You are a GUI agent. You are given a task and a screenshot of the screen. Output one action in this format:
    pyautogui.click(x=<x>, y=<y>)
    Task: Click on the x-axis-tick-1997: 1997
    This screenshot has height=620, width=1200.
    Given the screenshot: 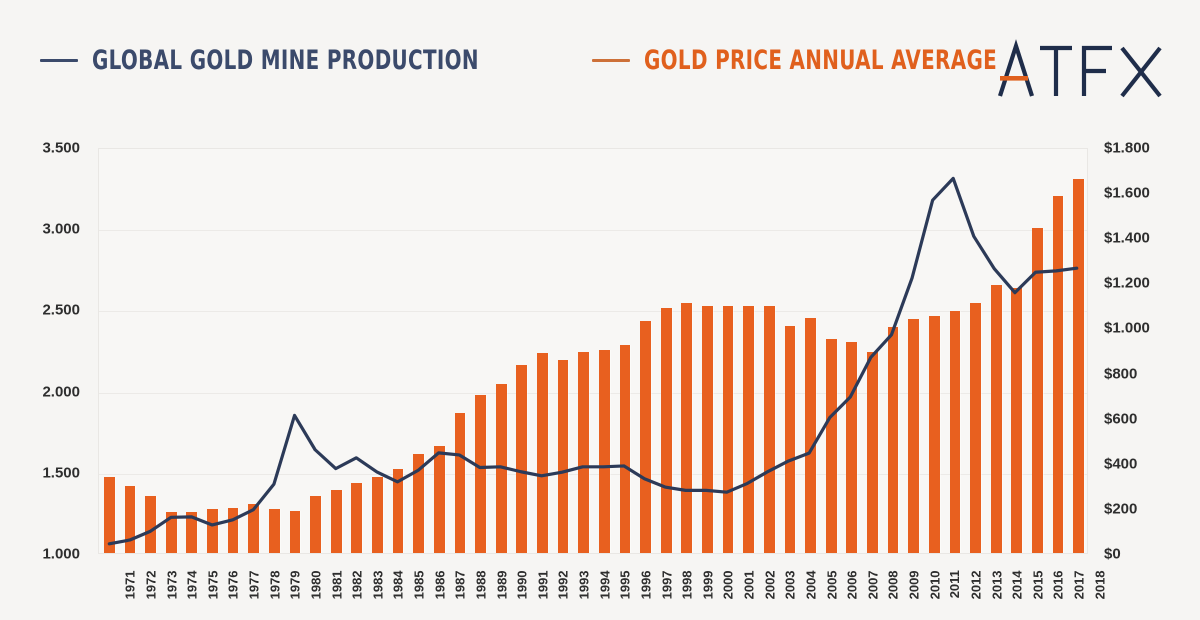 What is the action you would take?
    pyautogui.click(x=667, y=585)
    